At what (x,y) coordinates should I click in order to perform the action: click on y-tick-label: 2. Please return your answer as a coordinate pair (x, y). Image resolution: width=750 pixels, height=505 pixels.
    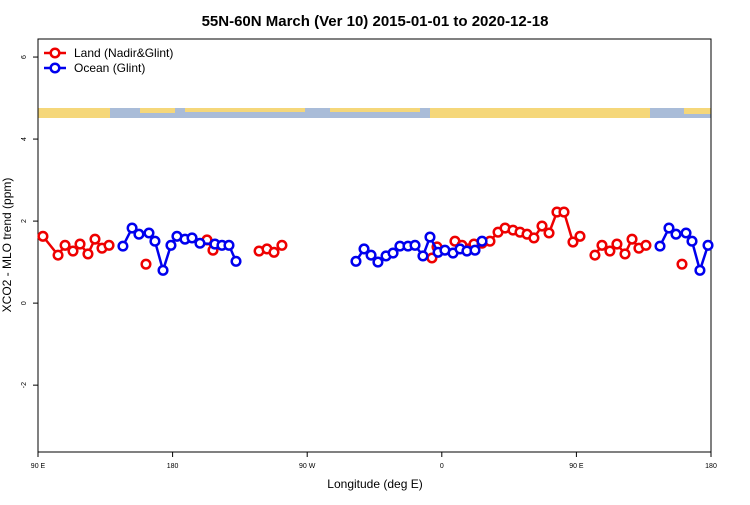
    Looking at the image, I should click on (24, 221).